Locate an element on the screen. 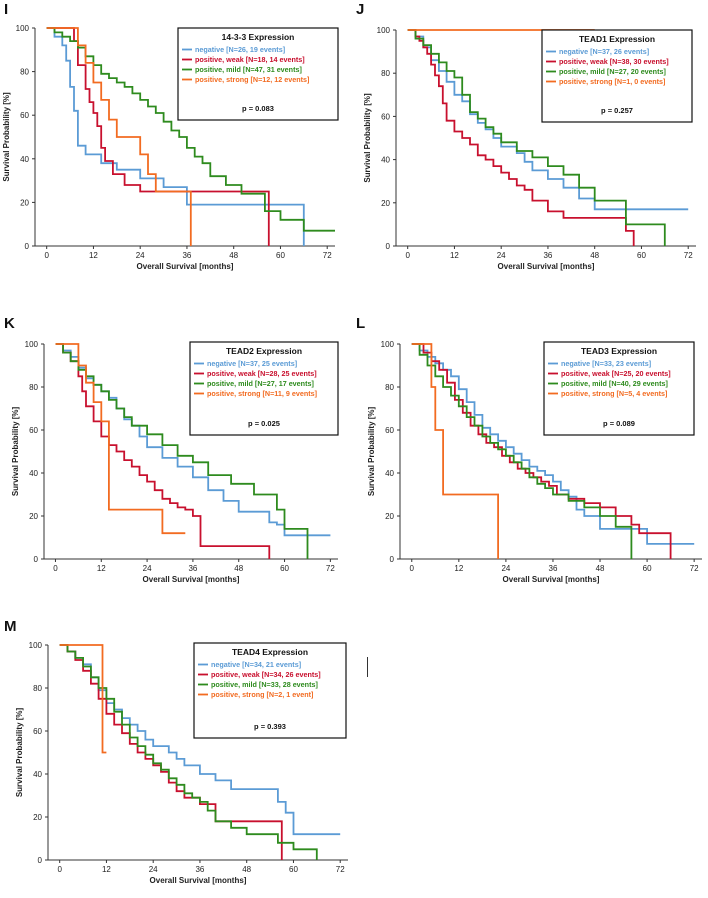  legend-entry-weak: positive, weak [N=28, 25 events] is located at coordinates (262, 373).